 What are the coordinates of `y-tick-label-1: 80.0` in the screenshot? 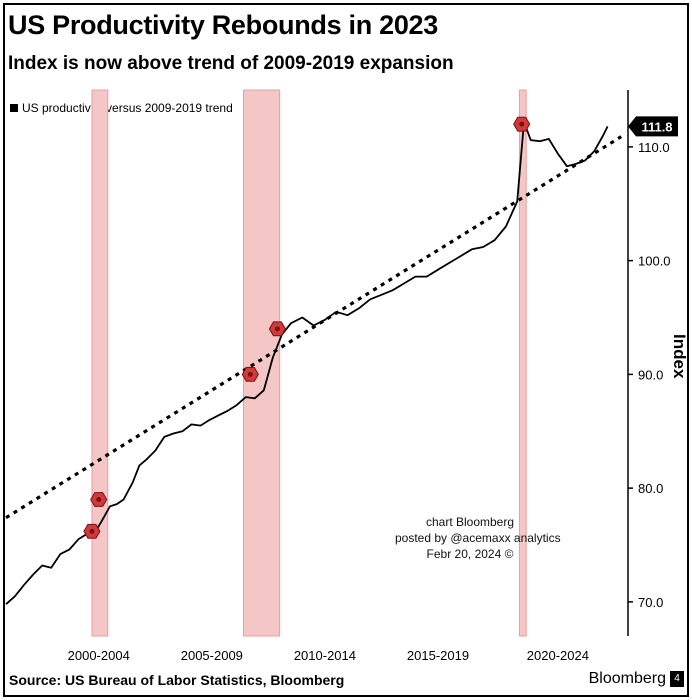 It's located at (650, 488).